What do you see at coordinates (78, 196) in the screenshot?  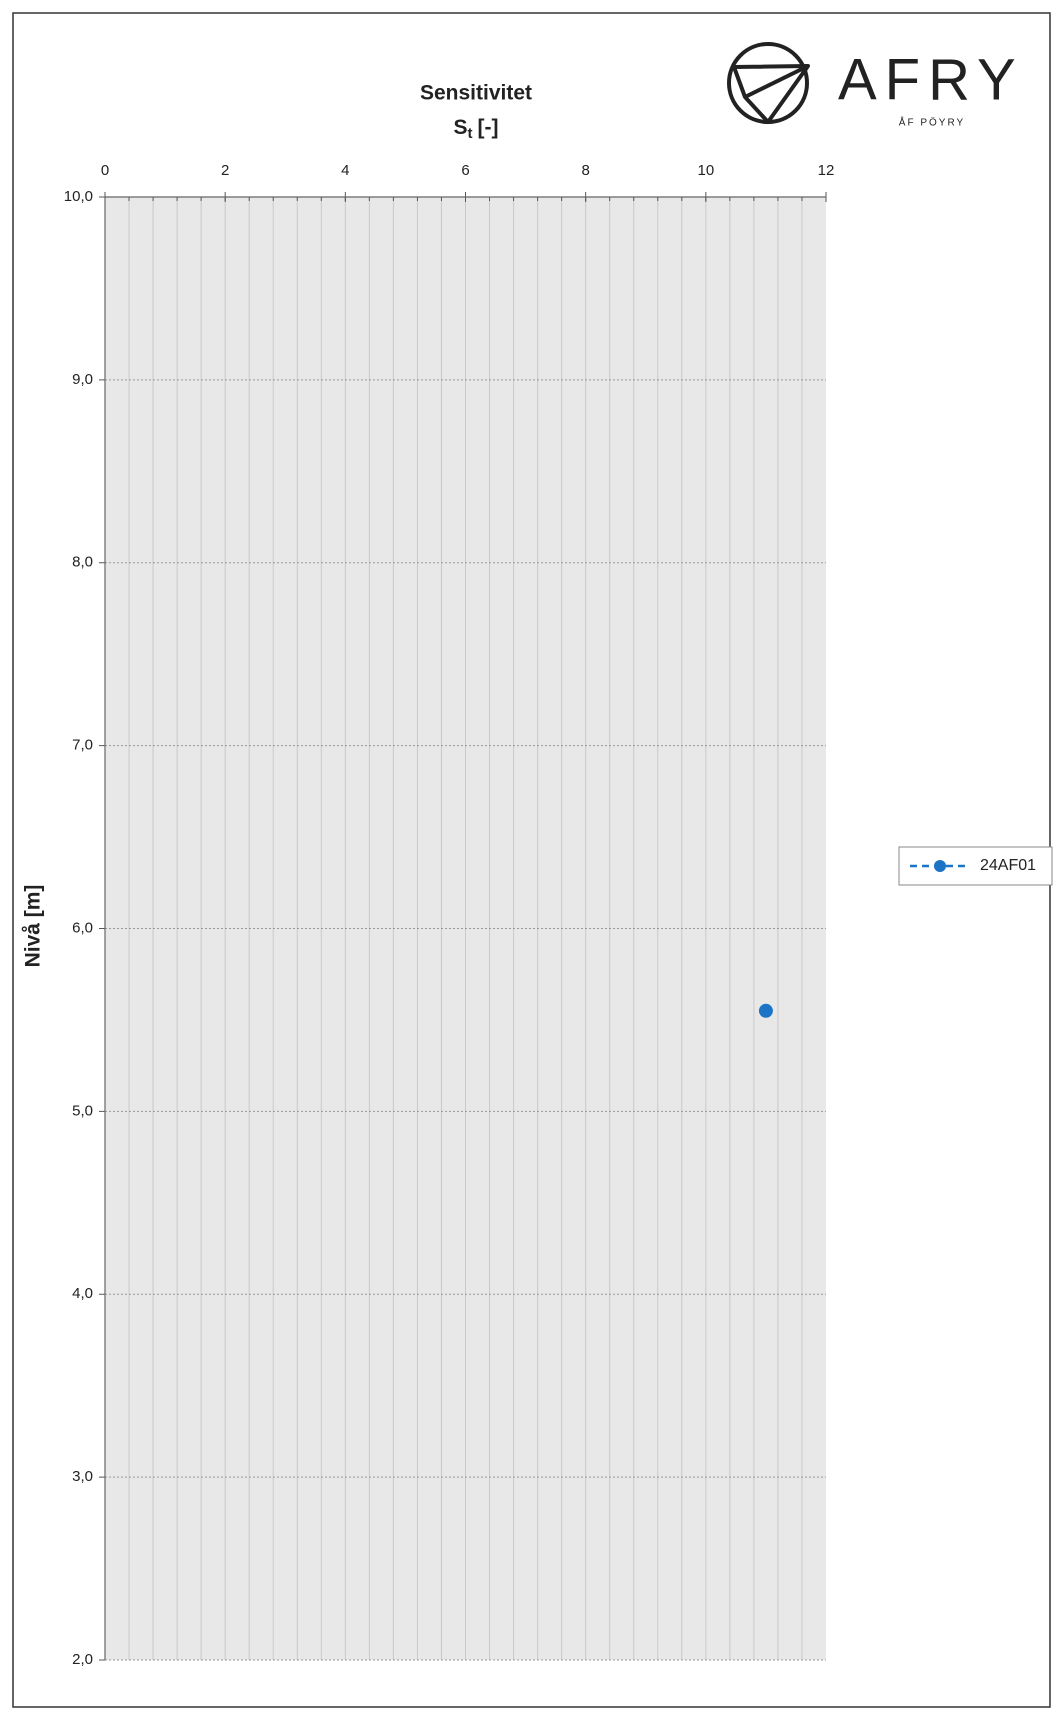 I see `y-tick-label: 10,0` at bounding box center [78, 196].